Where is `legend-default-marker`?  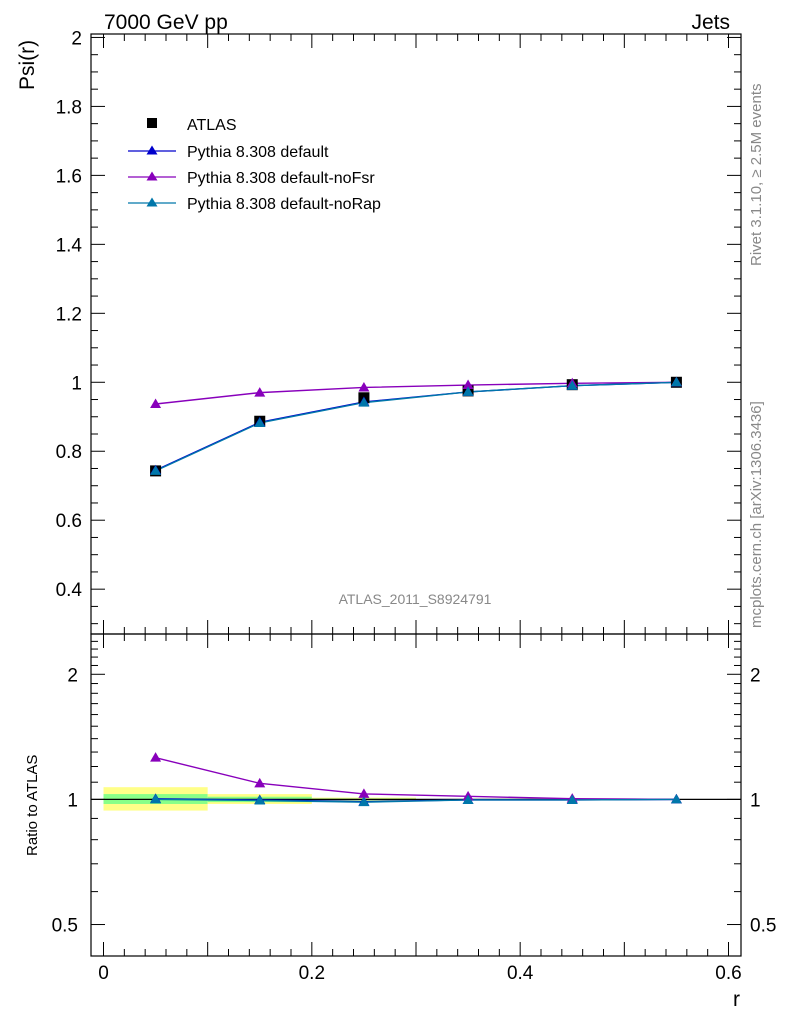
legend-default-marker is located at coordinates (152, 150).